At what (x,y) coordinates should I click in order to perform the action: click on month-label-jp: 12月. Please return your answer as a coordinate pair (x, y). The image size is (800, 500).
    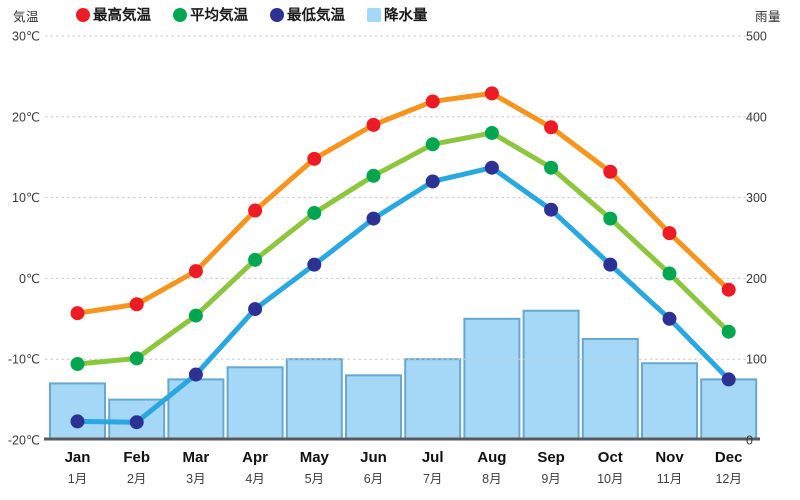
    Looking at the image, I should click on (728, 479).